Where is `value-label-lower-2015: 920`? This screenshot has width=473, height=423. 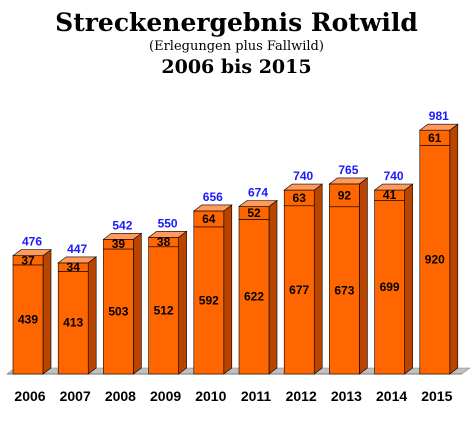
value-label-lower-2015: 920 is located at coordinates (435, 260).